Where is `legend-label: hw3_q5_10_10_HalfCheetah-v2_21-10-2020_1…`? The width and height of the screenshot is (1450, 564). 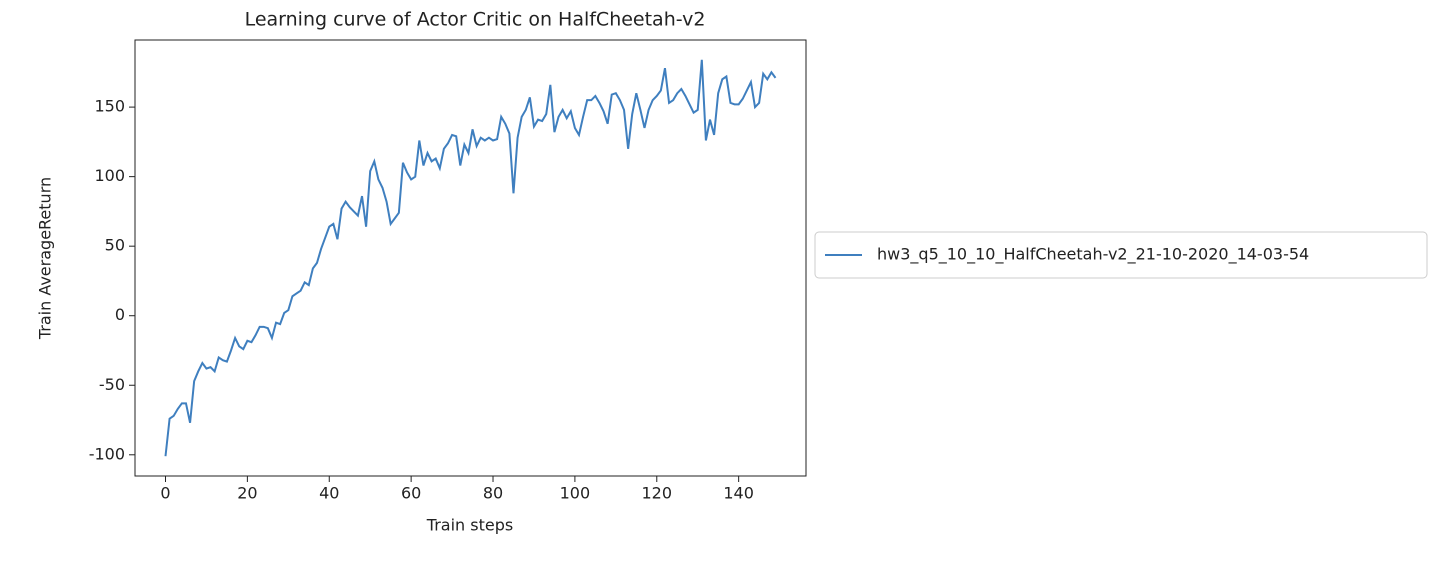 legend-label: hw3_q5_10_10_HalfCheetah-v2_21-10-2020_1… is located at coordinates (1093, 255).